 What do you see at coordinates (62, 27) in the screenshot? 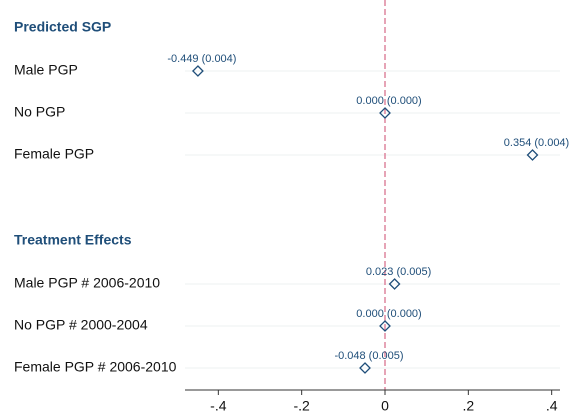
I see `group-header: Predicted SGP` at bounding box center [62, 27].